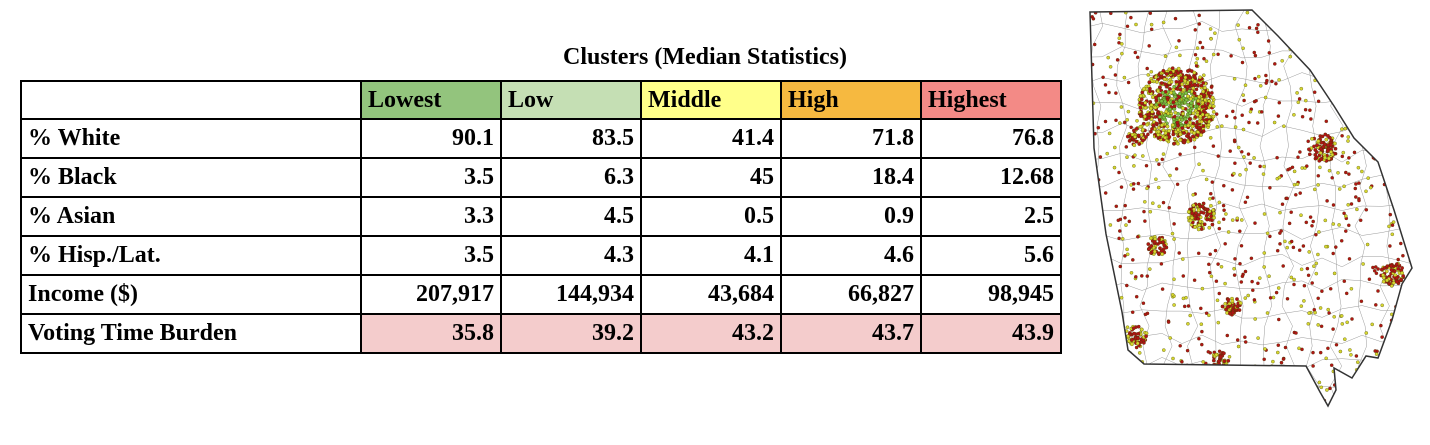 Image resolution: width=1430 pixels, height=445 pixels. What do you see at coordinates (541, 177) in the screenshot?
I see `table-row-black: % Black 3.5 6.3 45 18.4 12.68` at bounding box center [541, 177].